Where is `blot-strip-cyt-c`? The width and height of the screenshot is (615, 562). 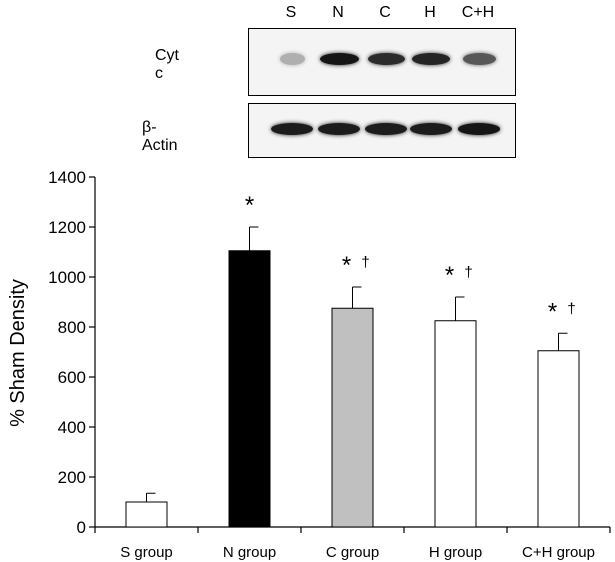 blot-strip-cyt-c is located at coordinates (382, 62).